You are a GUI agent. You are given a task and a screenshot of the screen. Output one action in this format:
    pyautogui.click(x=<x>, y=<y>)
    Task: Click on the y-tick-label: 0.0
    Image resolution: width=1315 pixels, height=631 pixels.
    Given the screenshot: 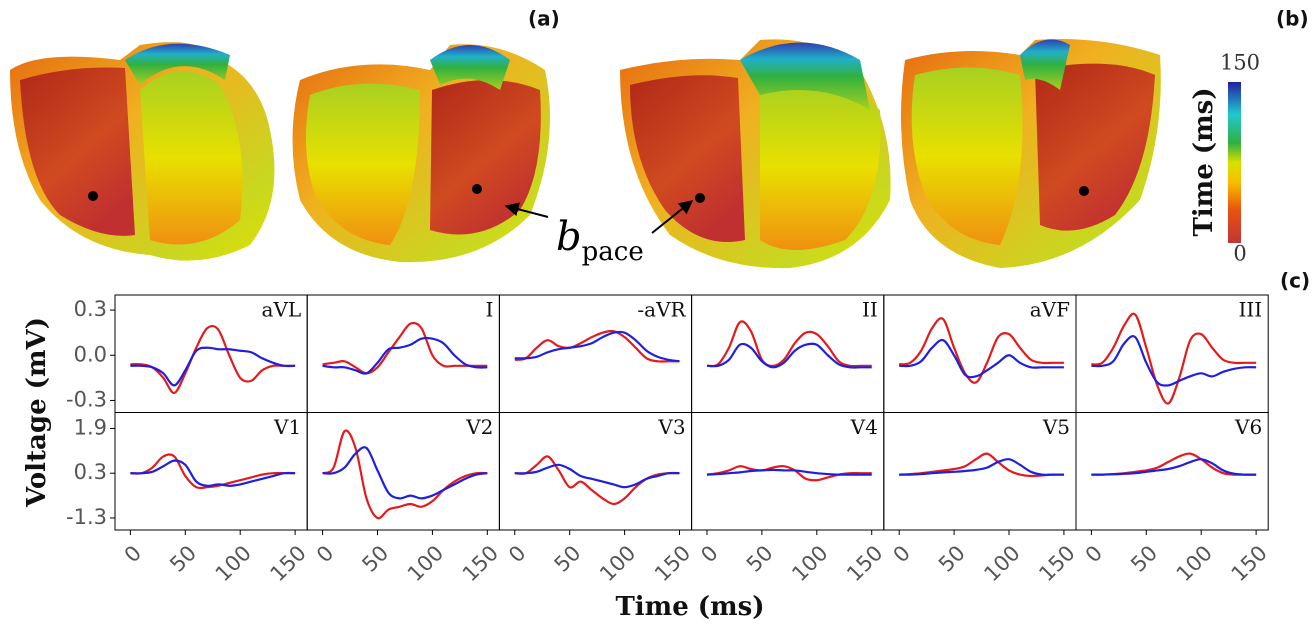 What is the action you would take?
    pyautogui.click(x=90, y=354)
    